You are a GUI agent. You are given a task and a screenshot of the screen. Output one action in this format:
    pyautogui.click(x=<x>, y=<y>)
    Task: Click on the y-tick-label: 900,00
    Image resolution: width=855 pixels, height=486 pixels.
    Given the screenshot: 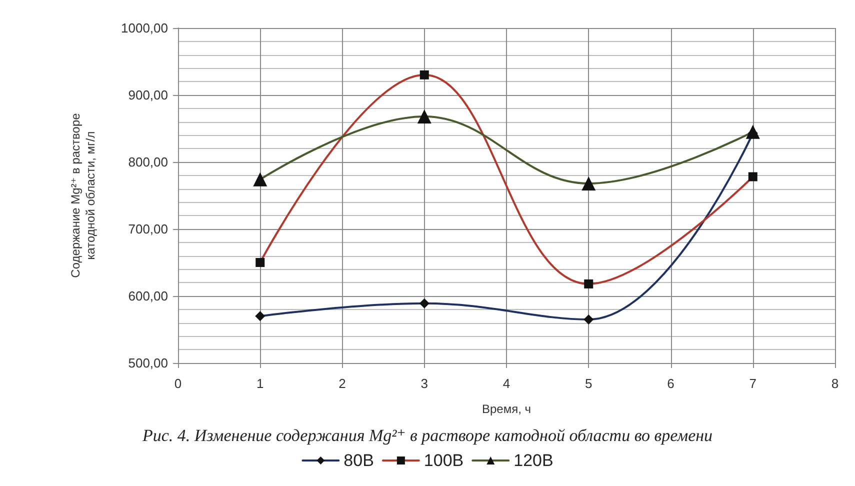 What is the action you would take?
    pyautogui.click(x=148, y=95)
    